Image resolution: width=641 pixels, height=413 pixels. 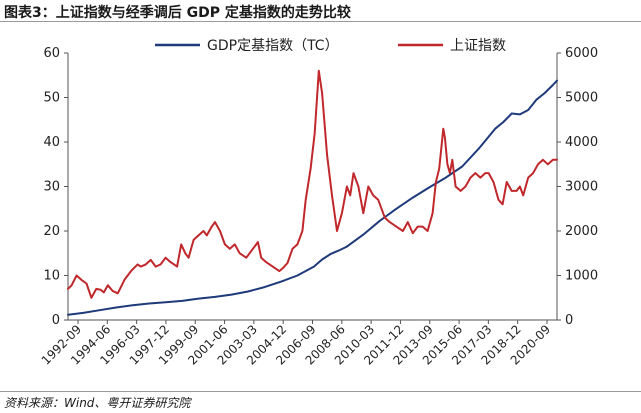 I want to click on left-axis-tick-label: 0, so click(x=56, y=320).